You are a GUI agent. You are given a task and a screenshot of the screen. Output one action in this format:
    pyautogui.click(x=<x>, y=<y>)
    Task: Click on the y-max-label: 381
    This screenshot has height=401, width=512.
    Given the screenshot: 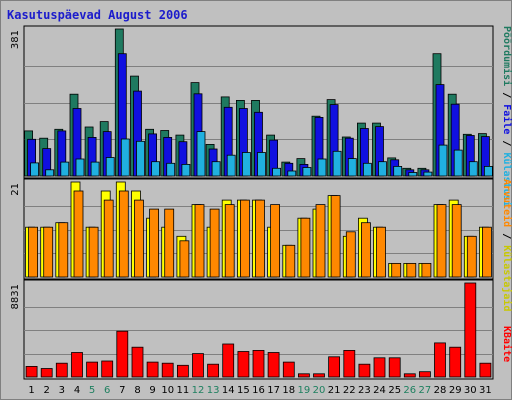 What is the action you would take?
    pyautogui.click(x=15, y=39)
    